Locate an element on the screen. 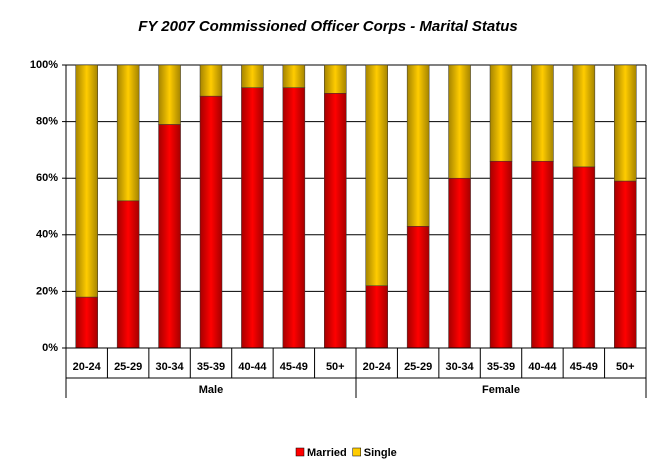  y-tick-label: 20% is located at coordinates (47, 291).